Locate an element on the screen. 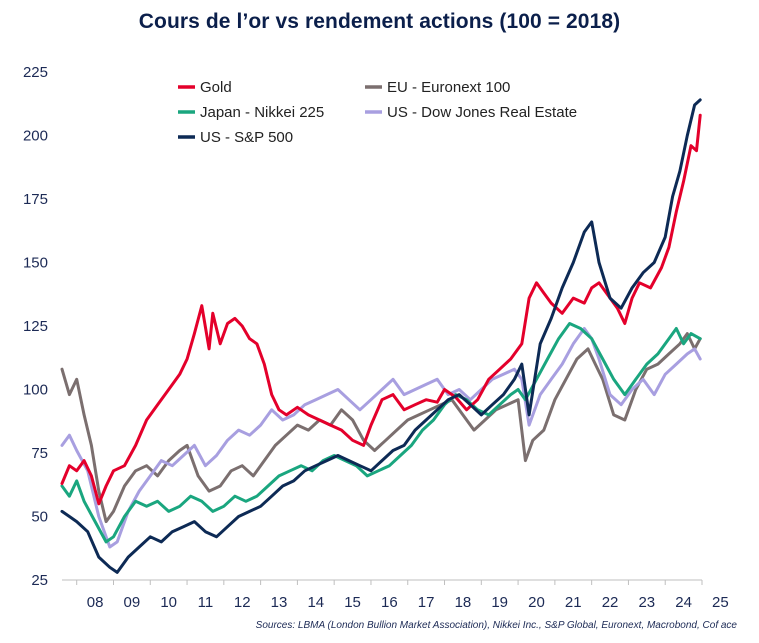  y-tick-label: 125 is located at coordinates (35, 326).